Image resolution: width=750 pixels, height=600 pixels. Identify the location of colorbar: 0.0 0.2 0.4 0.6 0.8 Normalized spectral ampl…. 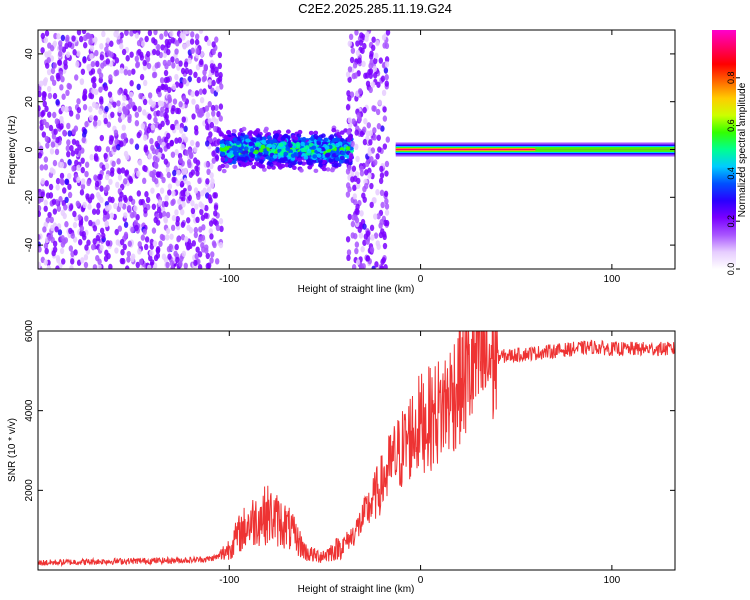
(730, 152).